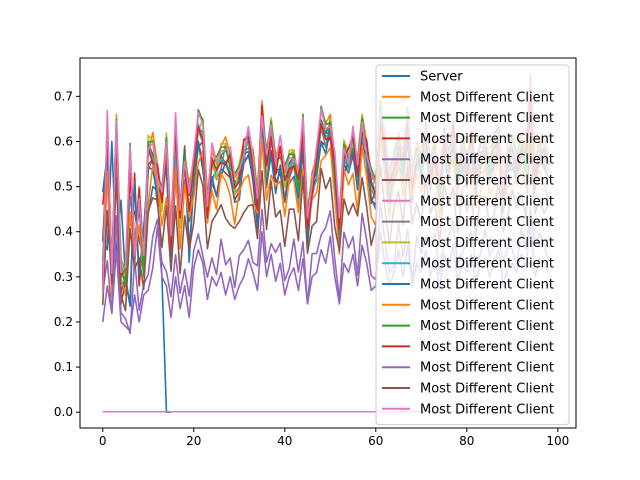 Image resolution: width=640 pixels, height=480 pixels. I want to click on y-tick-label: 0.0, so click(63, 412).